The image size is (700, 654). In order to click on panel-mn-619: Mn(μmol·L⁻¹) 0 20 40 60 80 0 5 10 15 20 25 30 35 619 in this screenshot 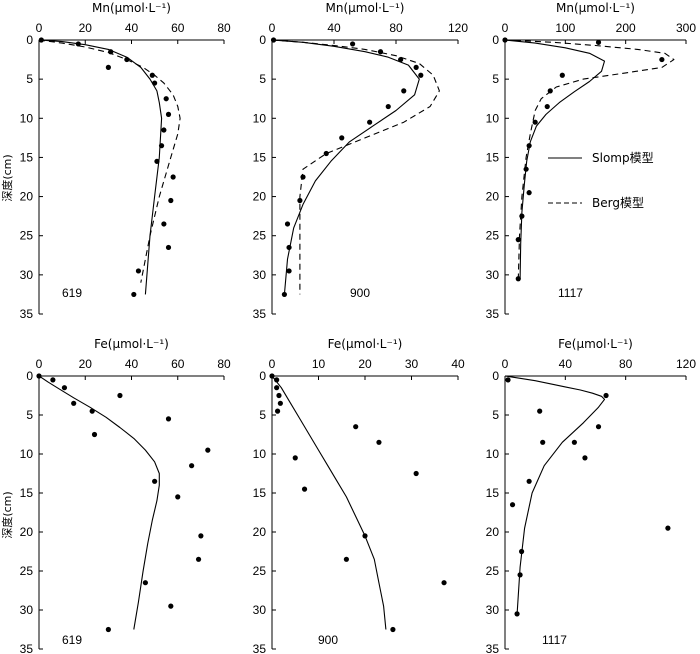, I will do `click(125, 161)`.